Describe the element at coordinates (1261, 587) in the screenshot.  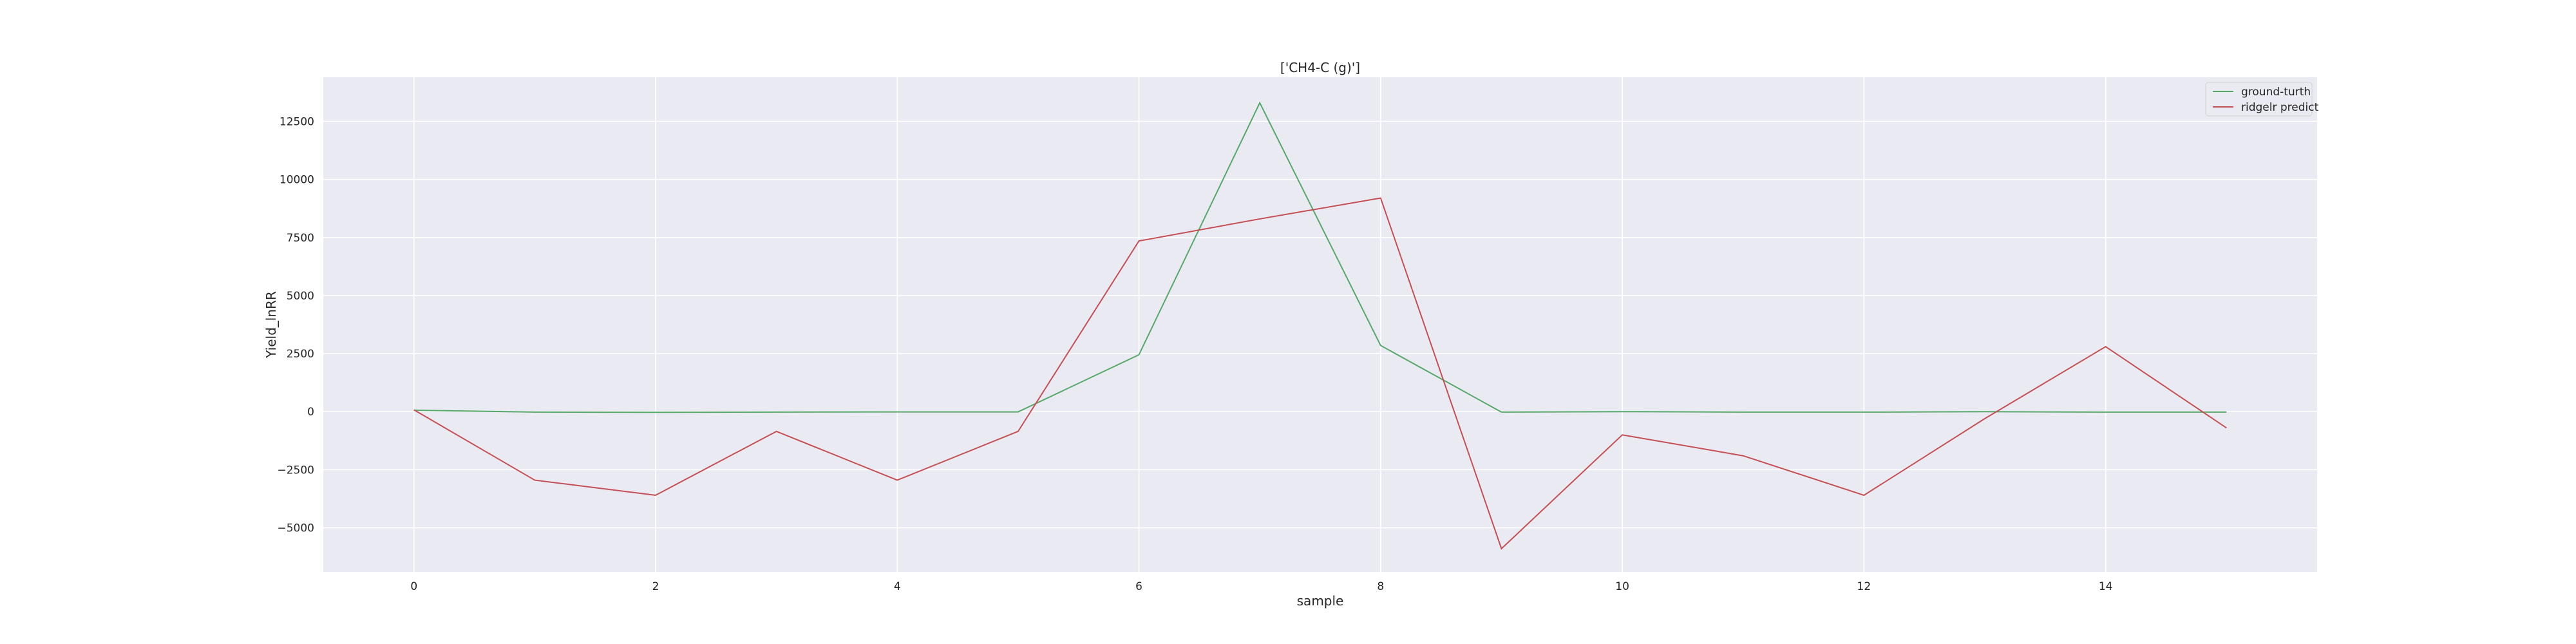
I see `x-tick-labels: 0 2 4 6 8 10 12 14` at that location.